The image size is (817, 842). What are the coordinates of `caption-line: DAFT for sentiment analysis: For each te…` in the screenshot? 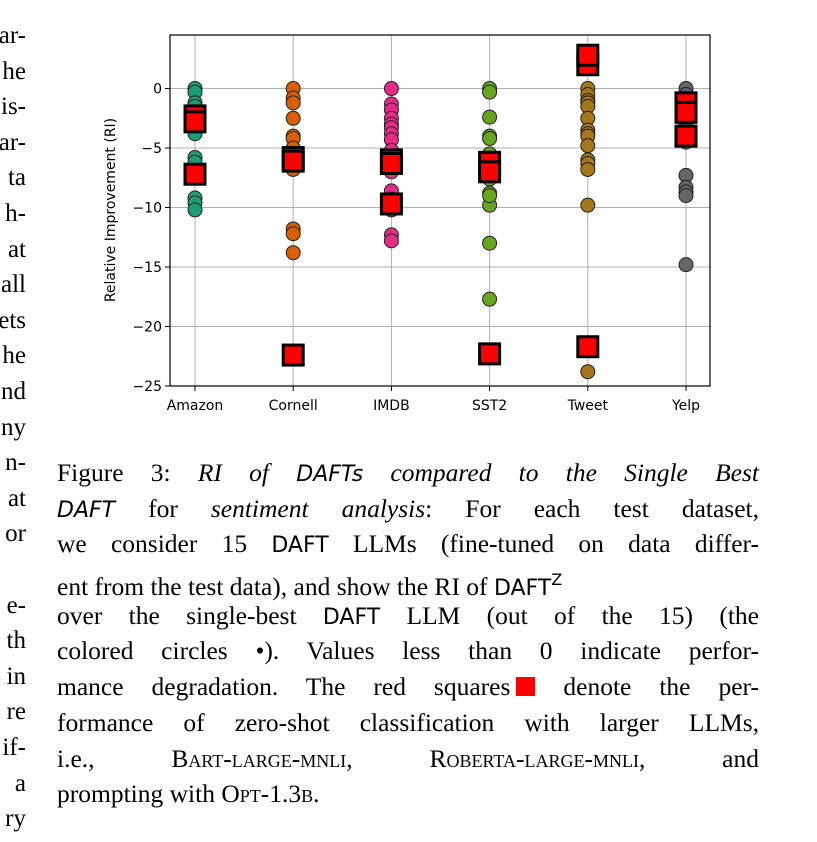 It's located at (408, 509).